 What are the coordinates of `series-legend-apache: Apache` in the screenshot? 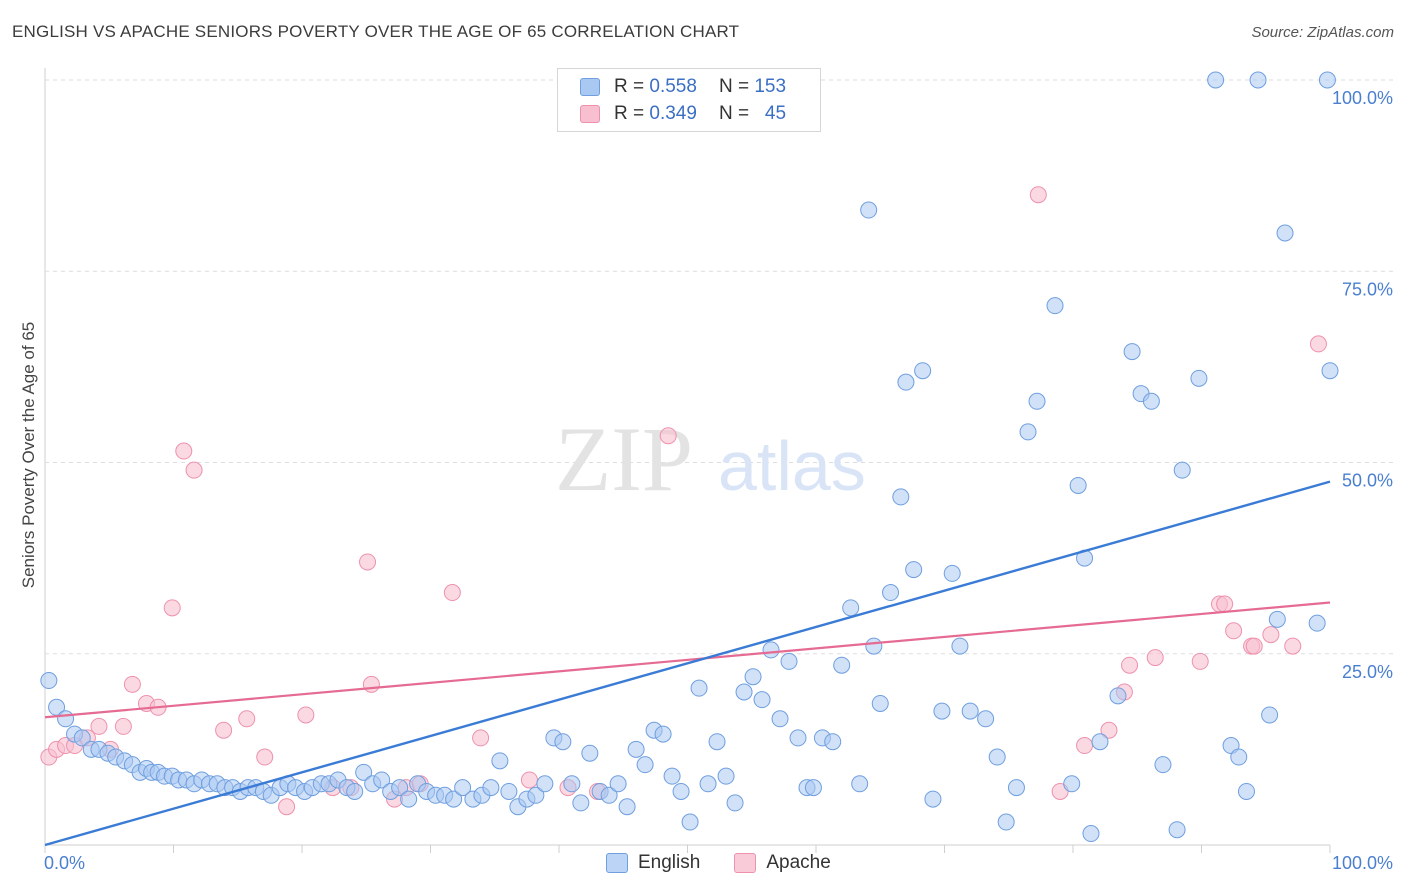 It's located at (782, 863).